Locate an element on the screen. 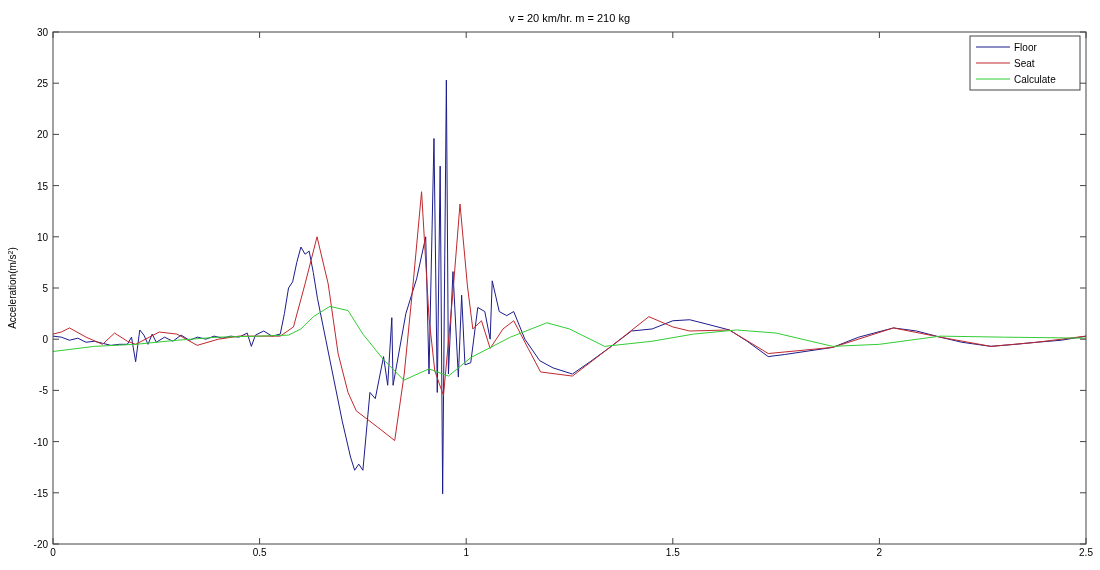 The width and height of the screenshot is (1100, 570). x-tick-label: 2 is located at coordinates (879, 552).